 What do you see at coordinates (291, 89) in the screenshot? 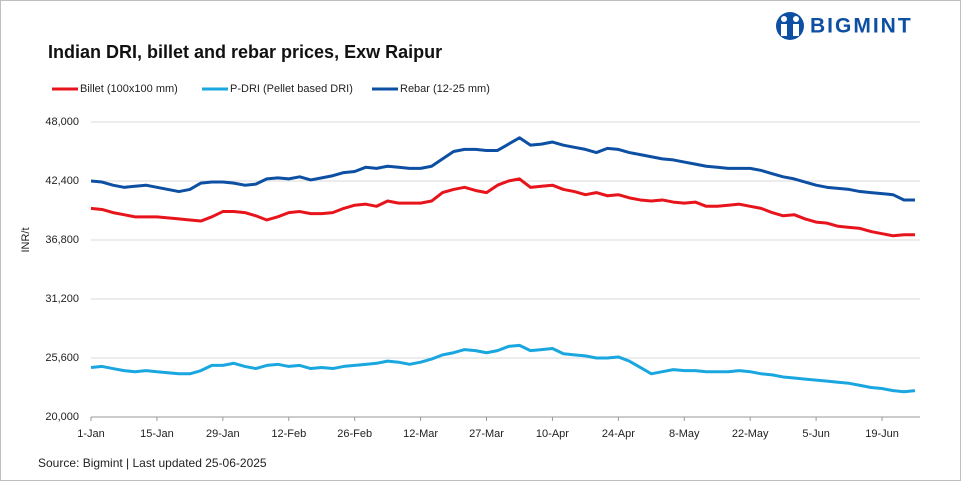
I see `legend-label: P-DRI (Pellet based DRI)` at bounding box center [291, 89].